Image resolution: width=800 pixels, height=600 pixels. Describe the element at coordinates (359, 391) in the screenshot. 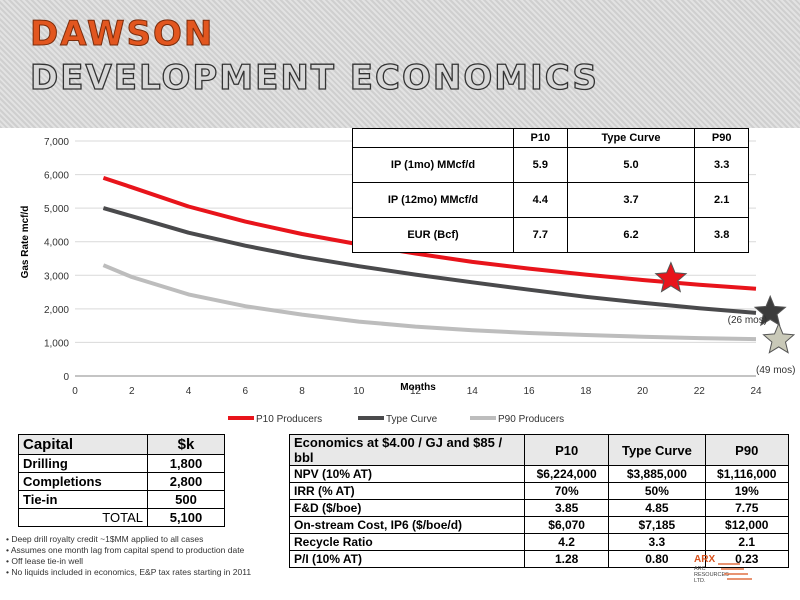

I see `x-tick-label: 10` at that location.